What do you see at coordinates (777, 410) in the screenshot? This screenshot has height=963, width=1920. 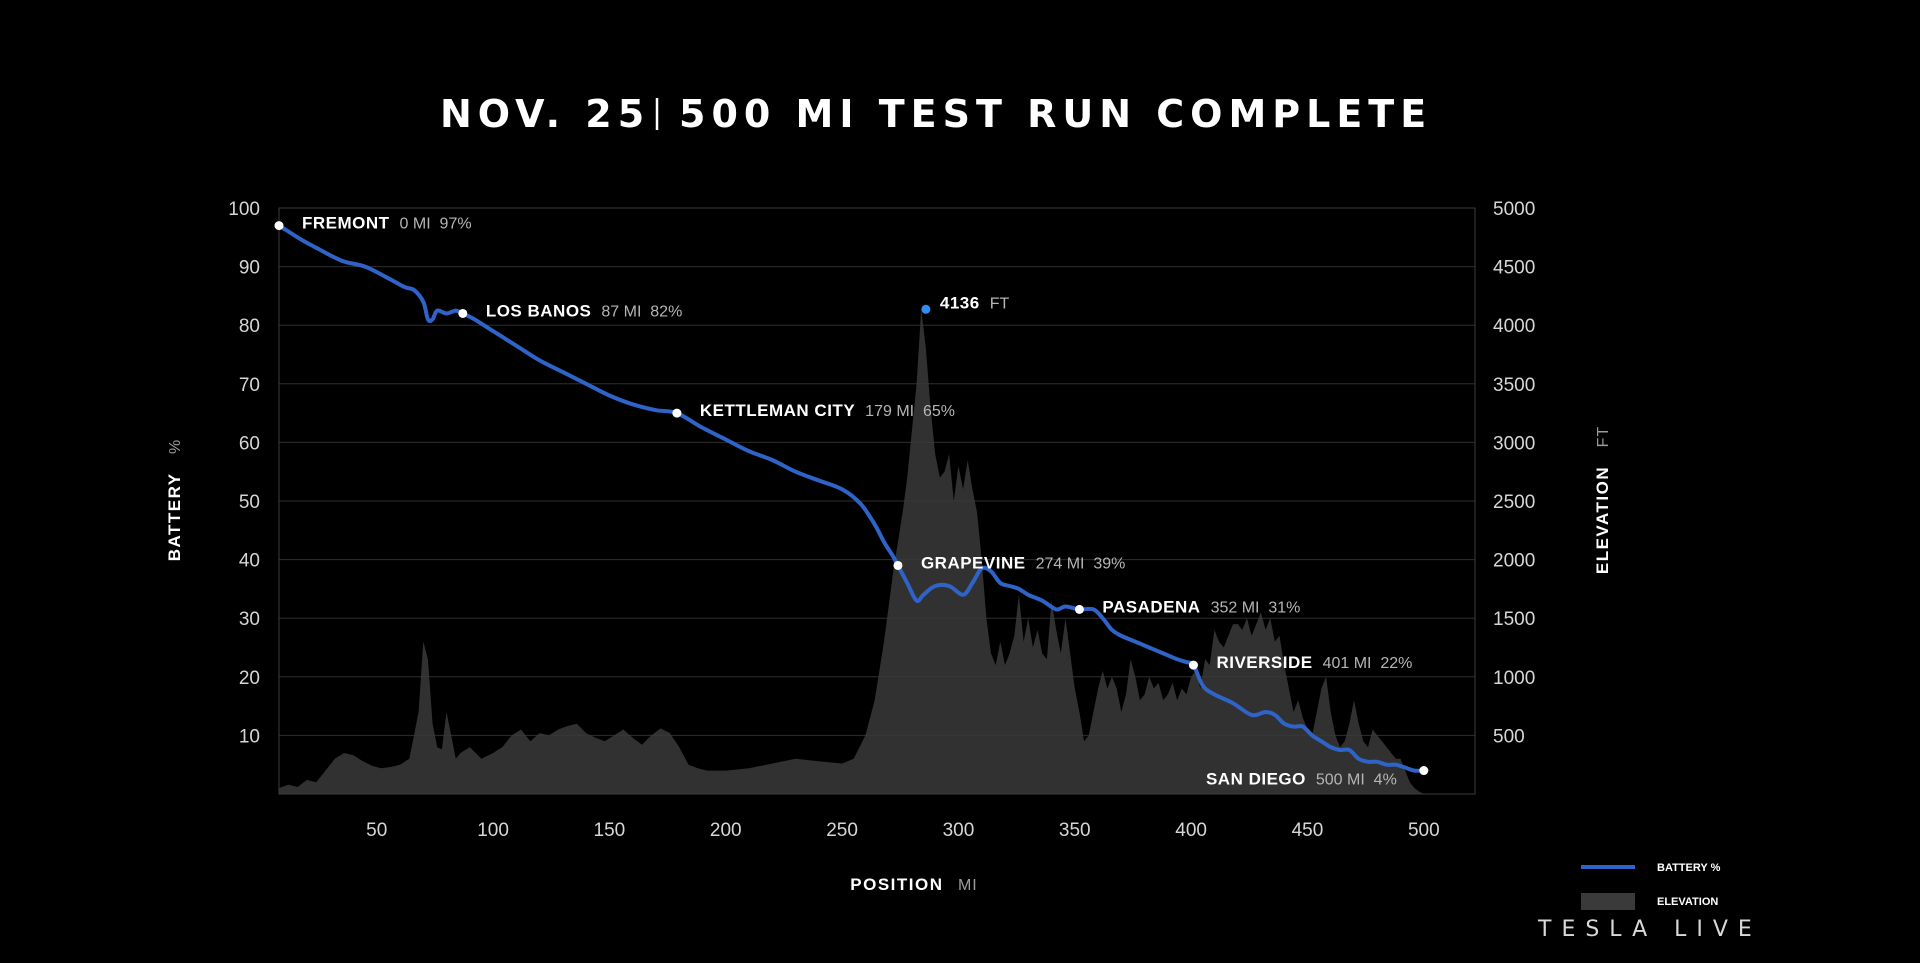 I see `annotation-name: KETTLEMAN CITY` at bounding box center [777, 410].